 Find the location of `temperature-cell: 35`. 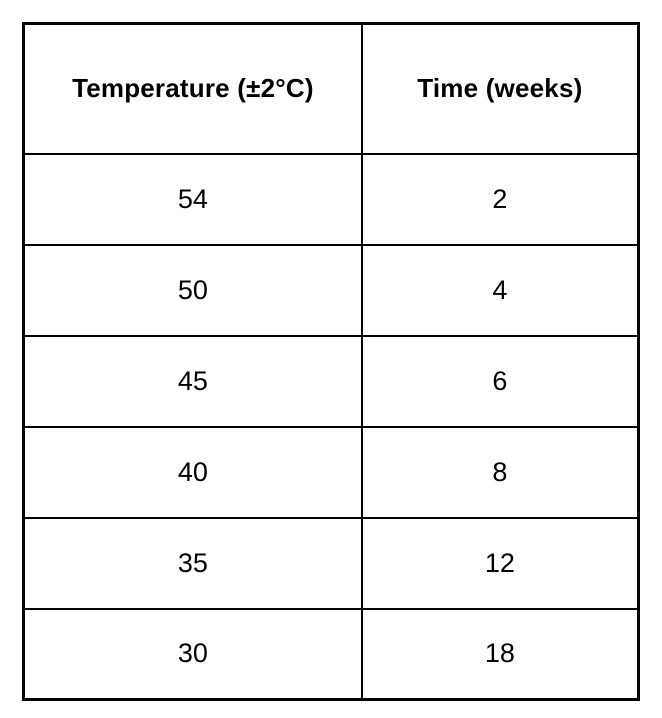

temperature-cell: 35 is located at coordinates (192, 563).